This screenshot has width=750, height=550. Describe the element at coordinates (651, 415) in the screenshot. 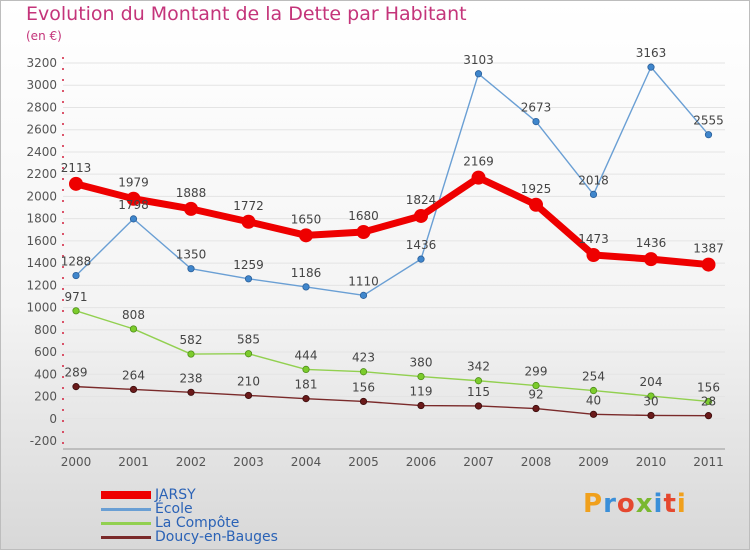

I see `point-doucy-en-bauges-2010` at that location.